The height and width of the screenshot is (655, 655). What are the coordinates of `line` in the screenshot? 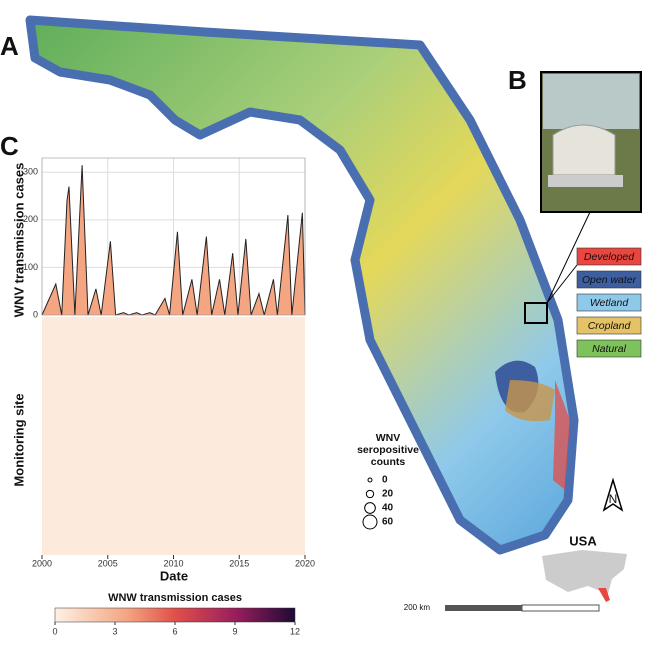 It's located at (173, 240).